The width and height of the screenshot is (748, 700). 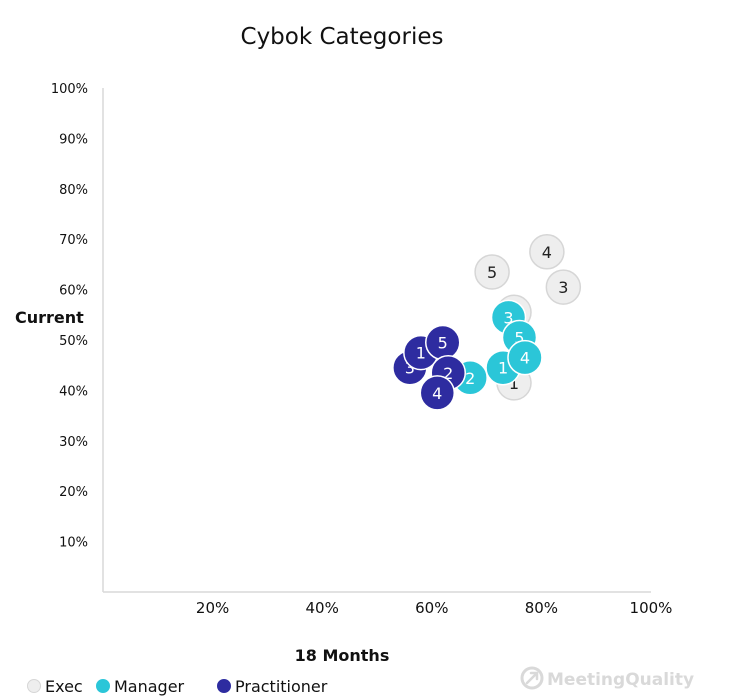 I want to click on practitioner-point-label: 1, so click(x=421, y=353).